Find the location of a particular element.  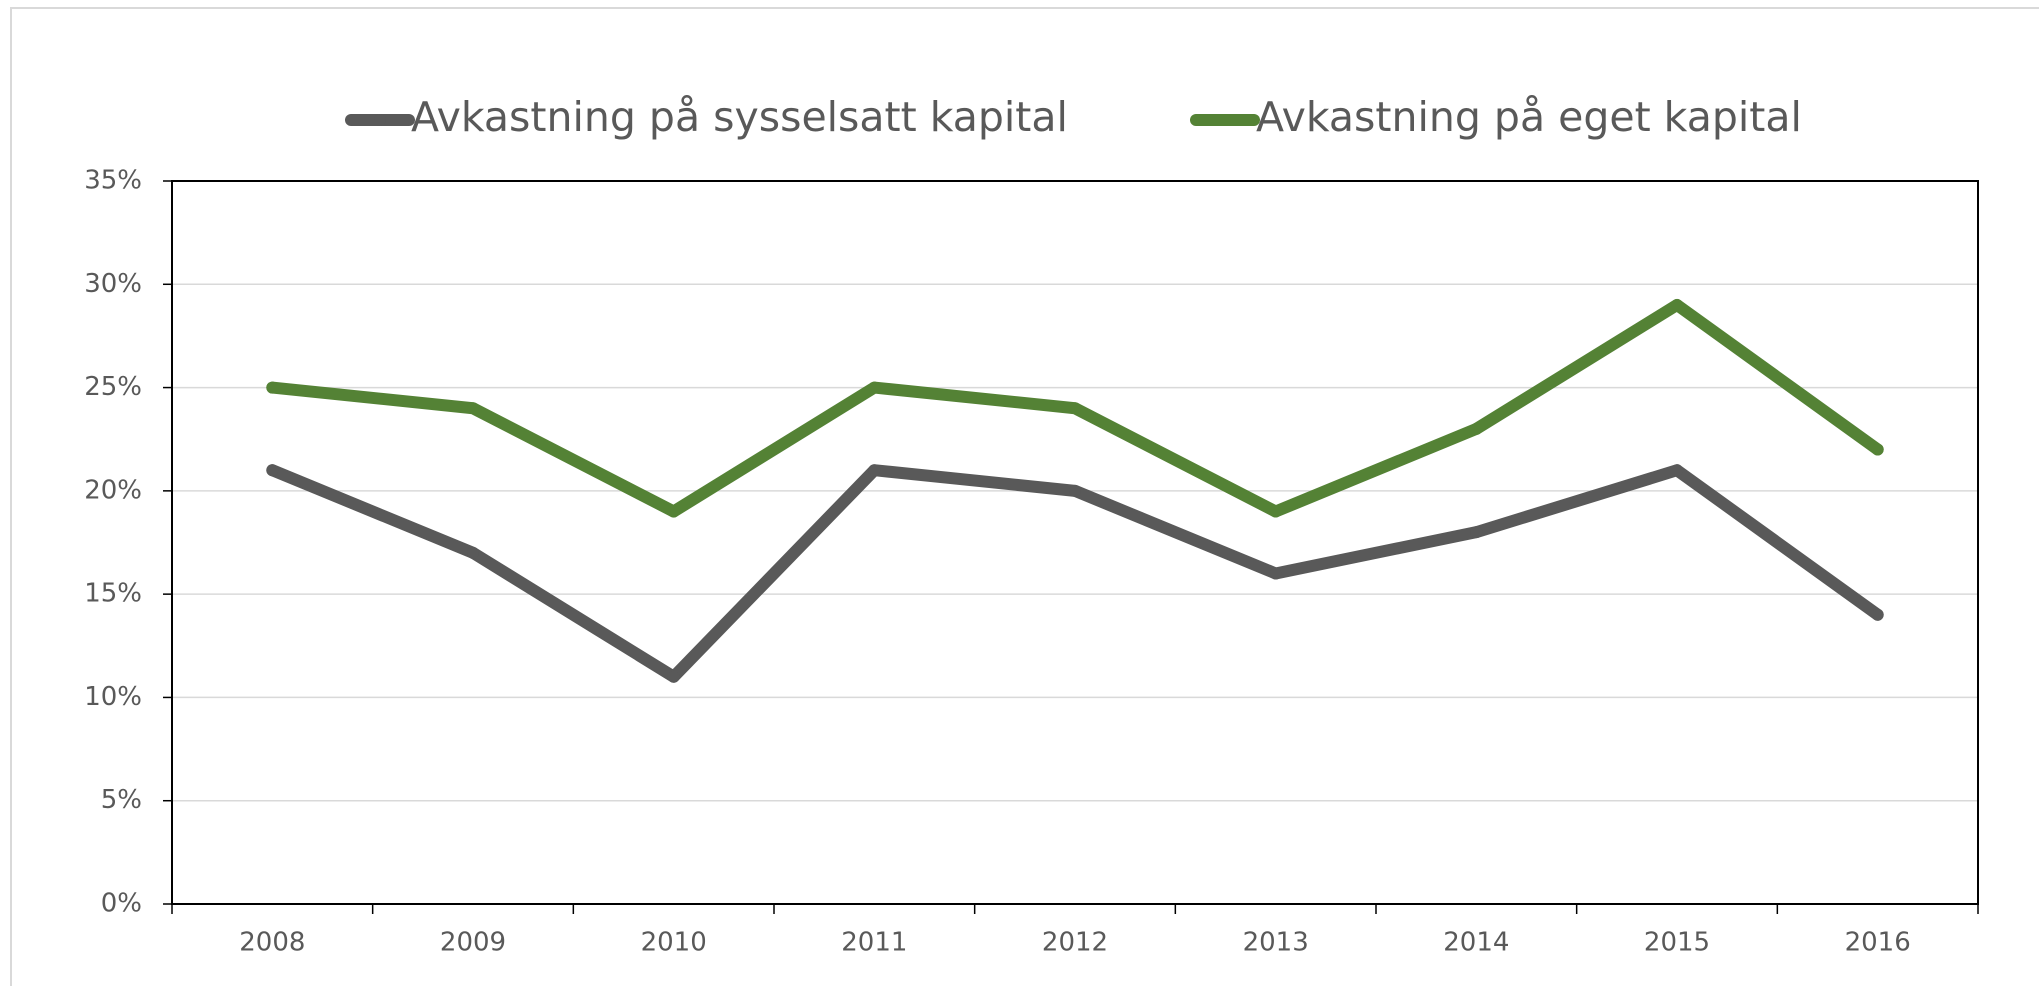

legend-label: Avkastning på eget kapital is located at coordinates (1529, 117).